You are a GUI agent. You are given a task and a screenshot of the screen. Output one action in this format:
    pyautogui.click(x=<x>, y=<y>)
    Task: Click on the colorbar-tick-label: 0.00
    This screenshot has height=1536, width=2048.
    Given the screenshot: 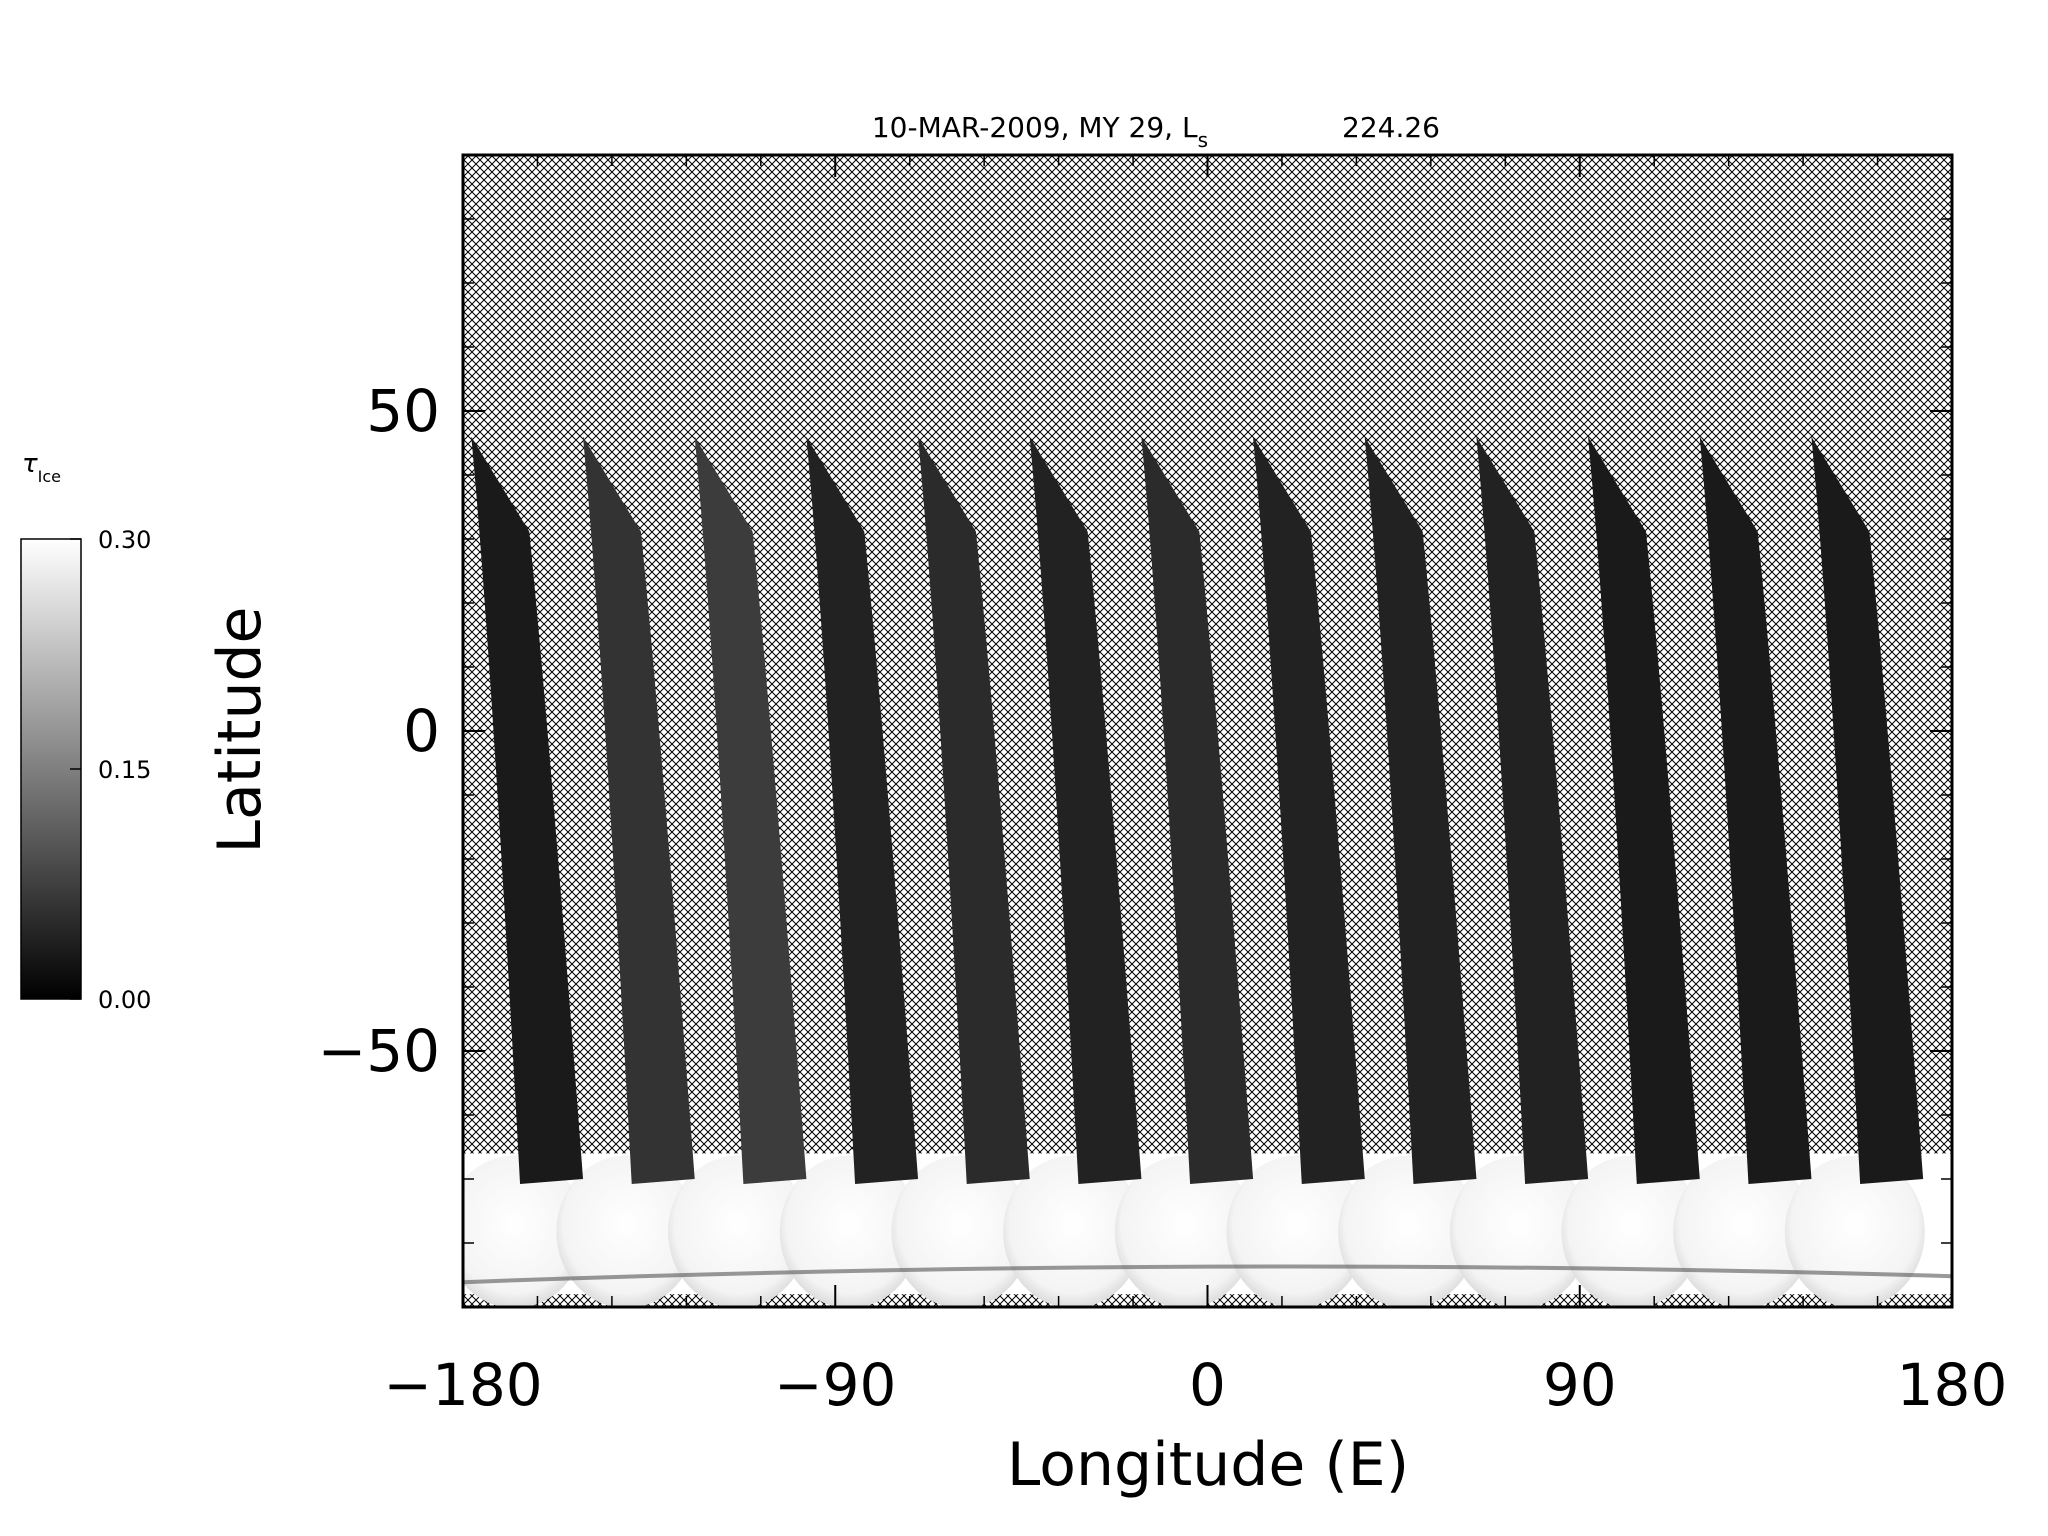 What is the action you would take?
    pyautogui.click(x=124, y=1000)
    